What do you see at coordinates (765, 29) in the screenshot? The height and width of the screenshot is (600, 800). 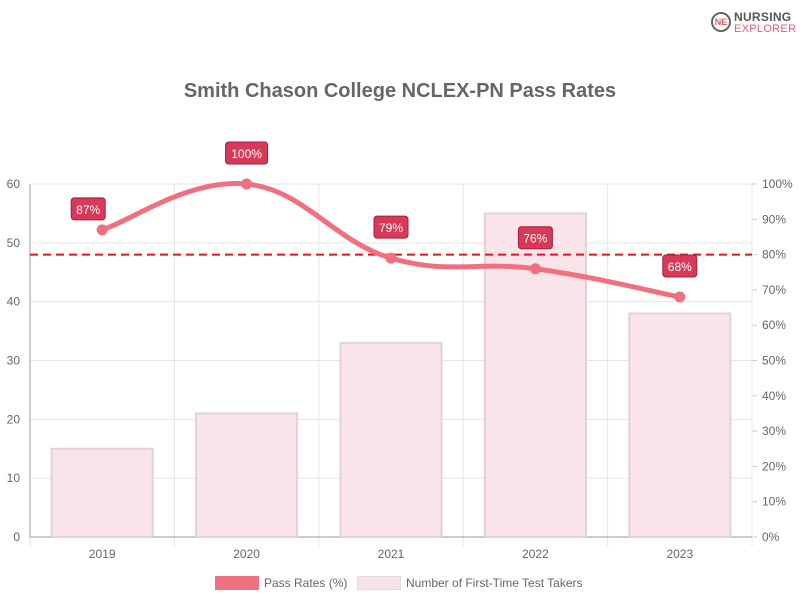 I see `logo-line2: EXPLORER` at bounding box center [765, 29].